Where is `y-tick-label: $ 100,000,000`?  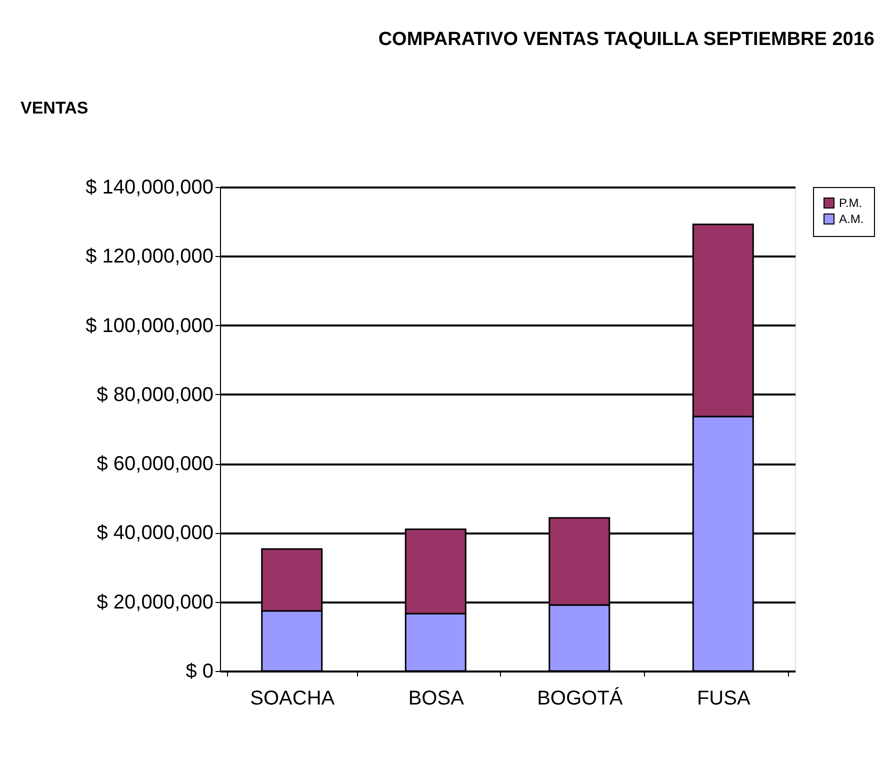 y-tick-label: $ 100,000,000 is located at coordinates (150, 325).